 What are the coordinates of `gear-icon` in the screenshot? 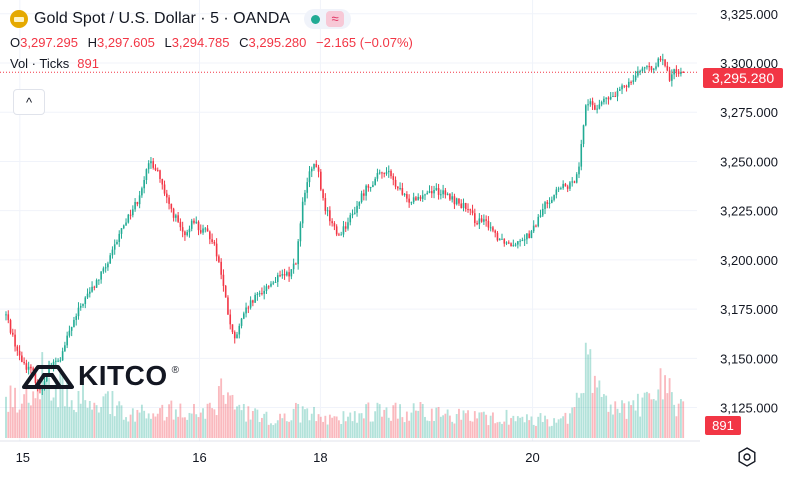 It's located at (747, 457).